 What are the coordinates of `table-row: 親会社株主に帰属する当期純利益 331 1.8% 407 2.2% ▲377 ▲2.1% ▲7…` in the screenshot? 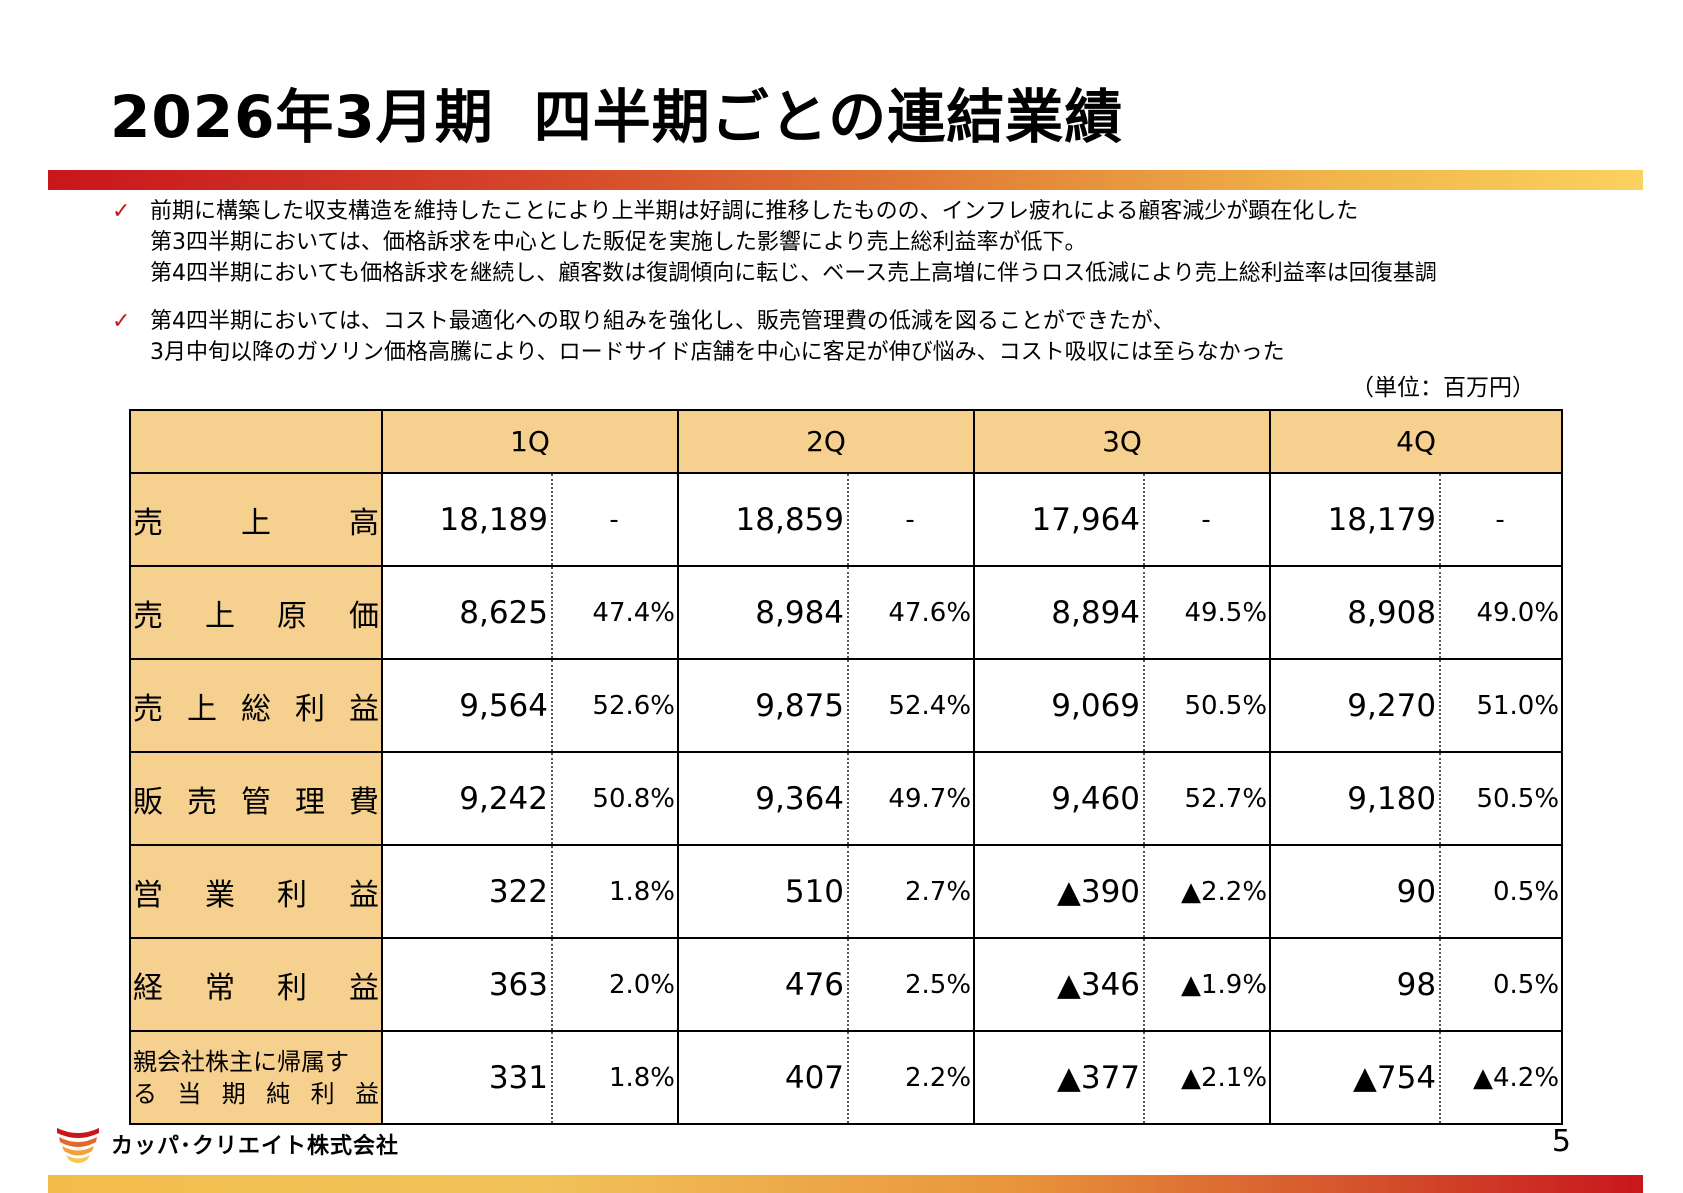 It's located at (846, 1077).